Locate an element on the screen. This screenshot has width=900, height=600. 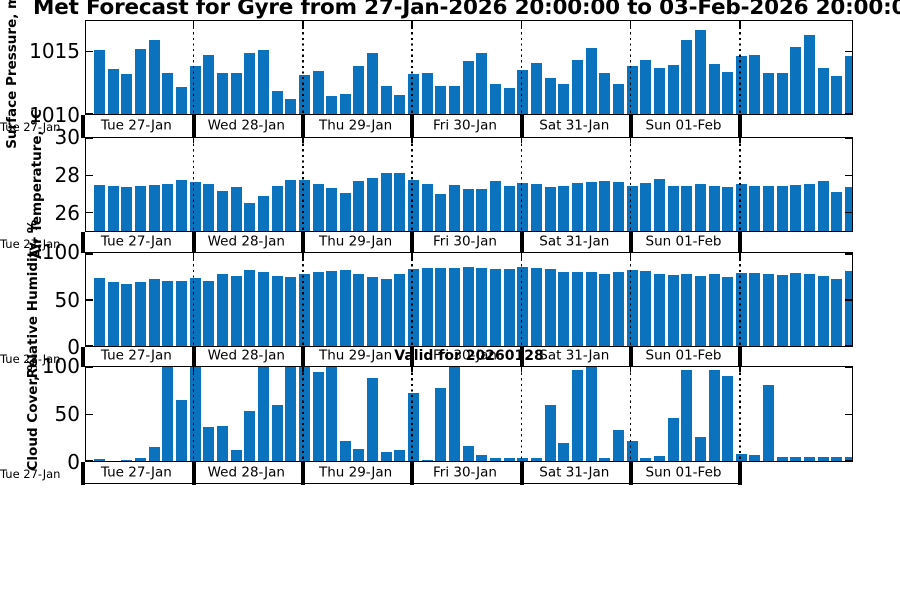
surface-pressure-plot is located at coordinates (469, 67).